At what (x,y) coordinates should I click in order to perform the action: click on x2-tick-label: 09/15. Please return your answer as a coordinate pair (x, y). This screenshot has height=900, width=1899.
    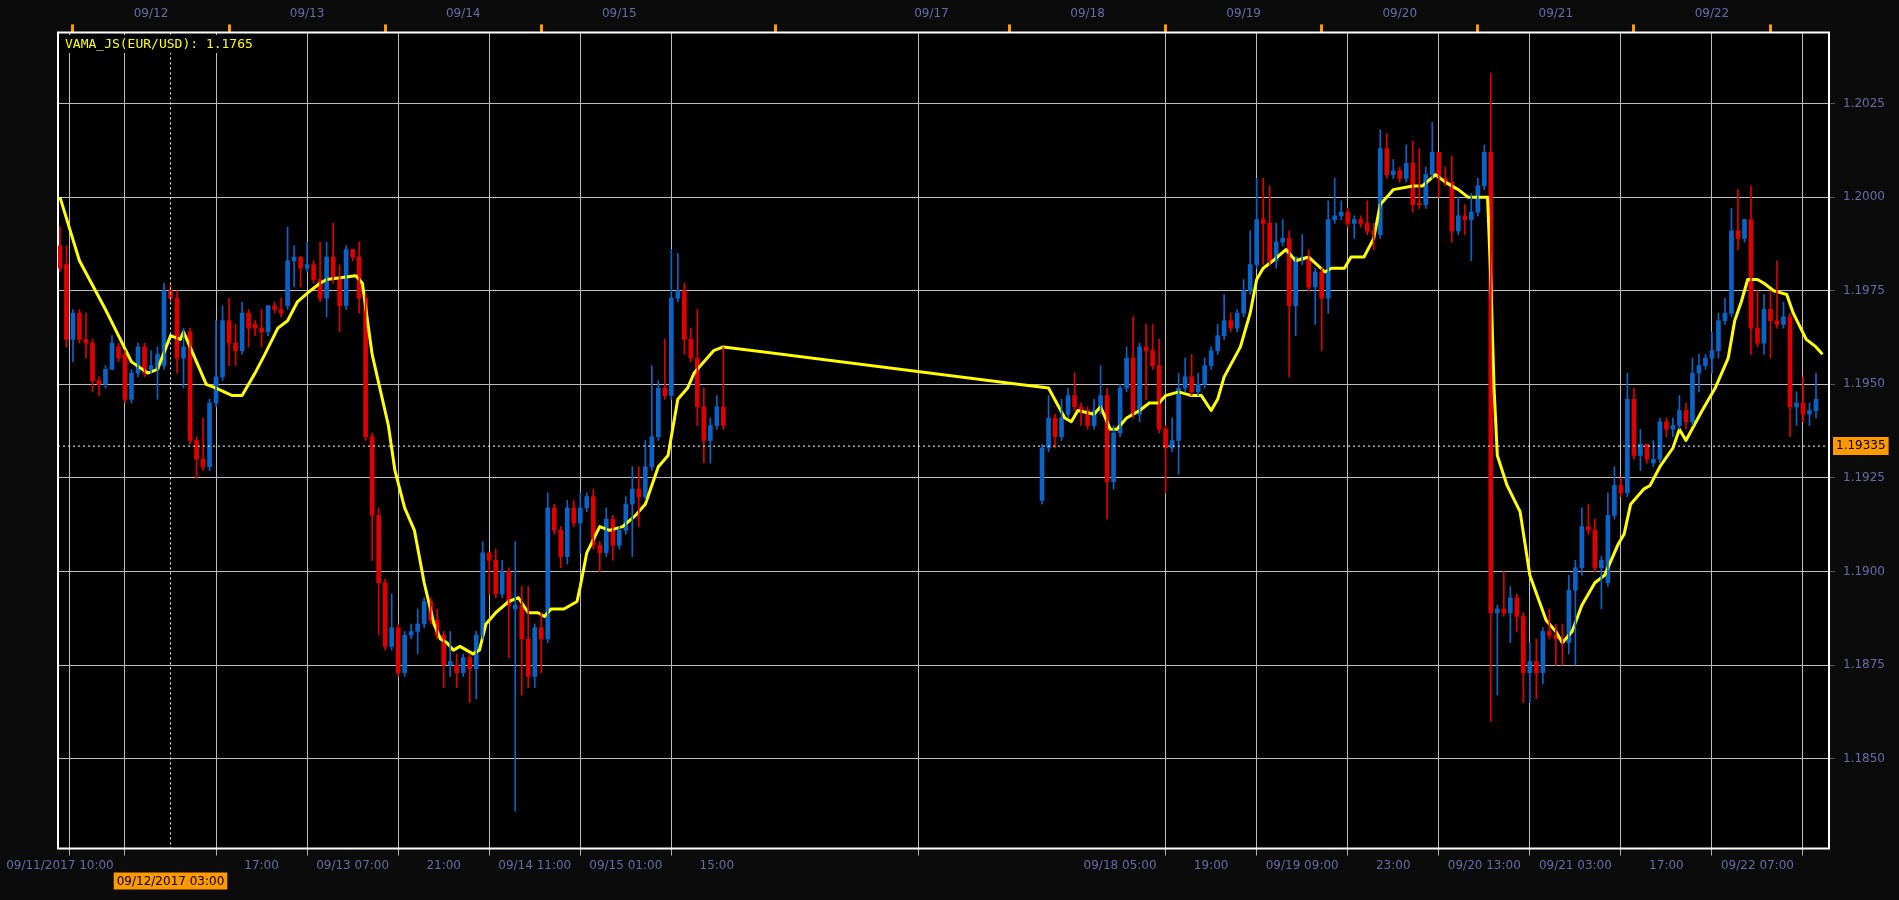
    Looking at the image, I should click on (619, 13).